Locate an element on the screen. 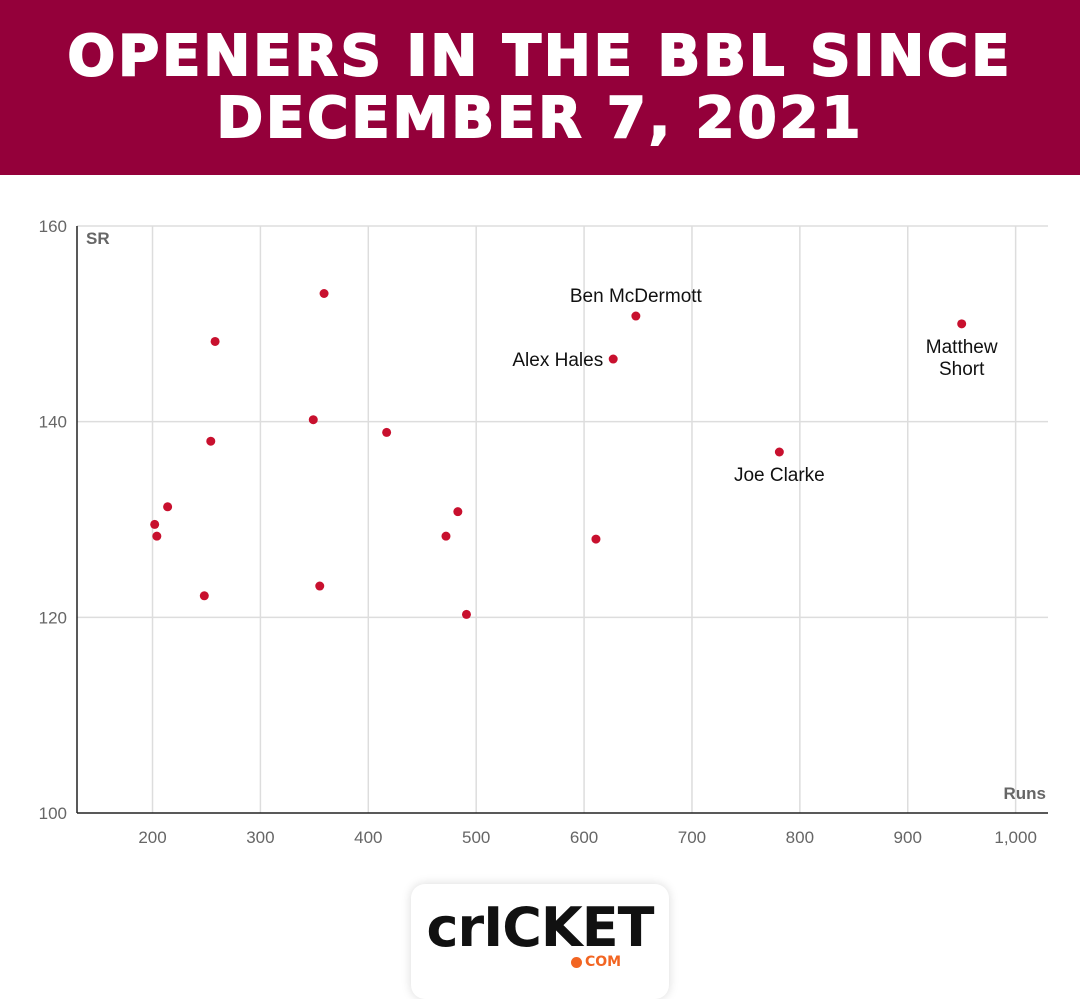 The image size is (1080, 999). x-tick-label: 500 is located at coordinates (476, 837).